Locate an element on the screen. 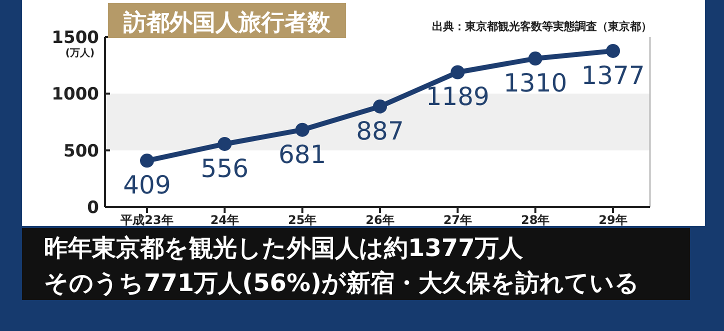 This screenshot has width=724, height=331. x-tick-label: 25年 is located at coordinates (302, 220).